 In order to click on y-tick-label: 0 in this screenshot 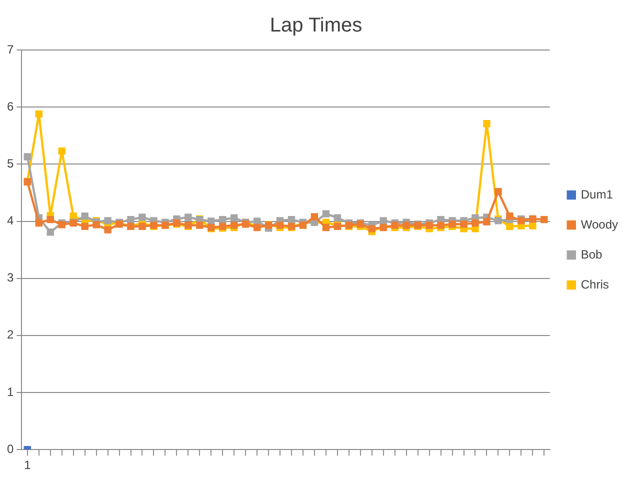, I will do `click(10, 449)`.